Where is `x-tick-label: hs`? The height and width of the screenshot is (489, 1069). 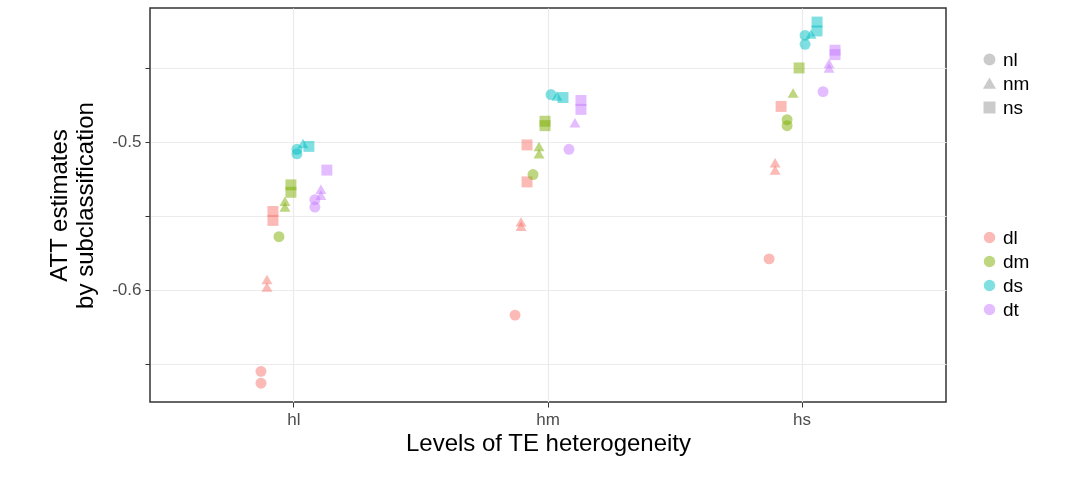 x-tick-label: hs is located at coordinates (802, 419).